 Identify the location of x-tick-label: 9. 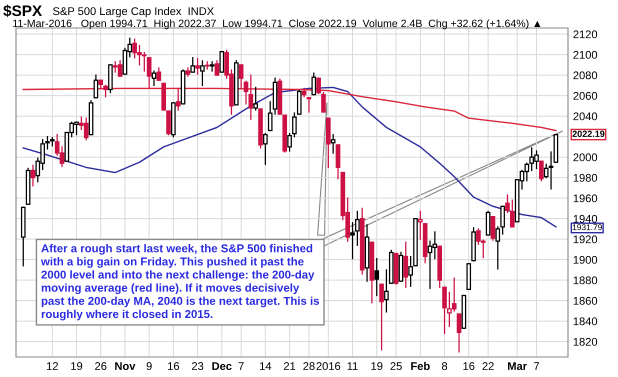
(149, 366).